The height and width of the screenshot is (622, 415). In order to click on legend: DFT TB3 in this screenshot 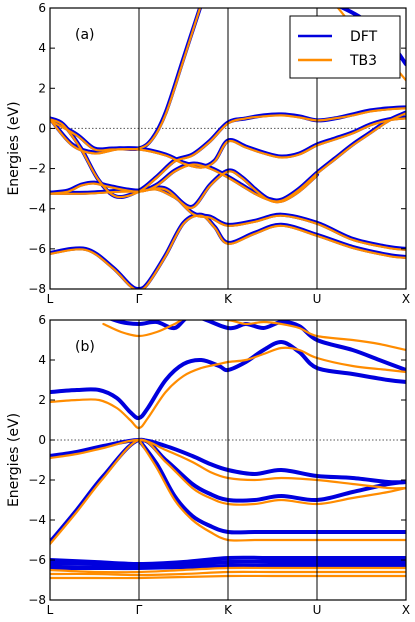, I will do `click(345, 47)`.